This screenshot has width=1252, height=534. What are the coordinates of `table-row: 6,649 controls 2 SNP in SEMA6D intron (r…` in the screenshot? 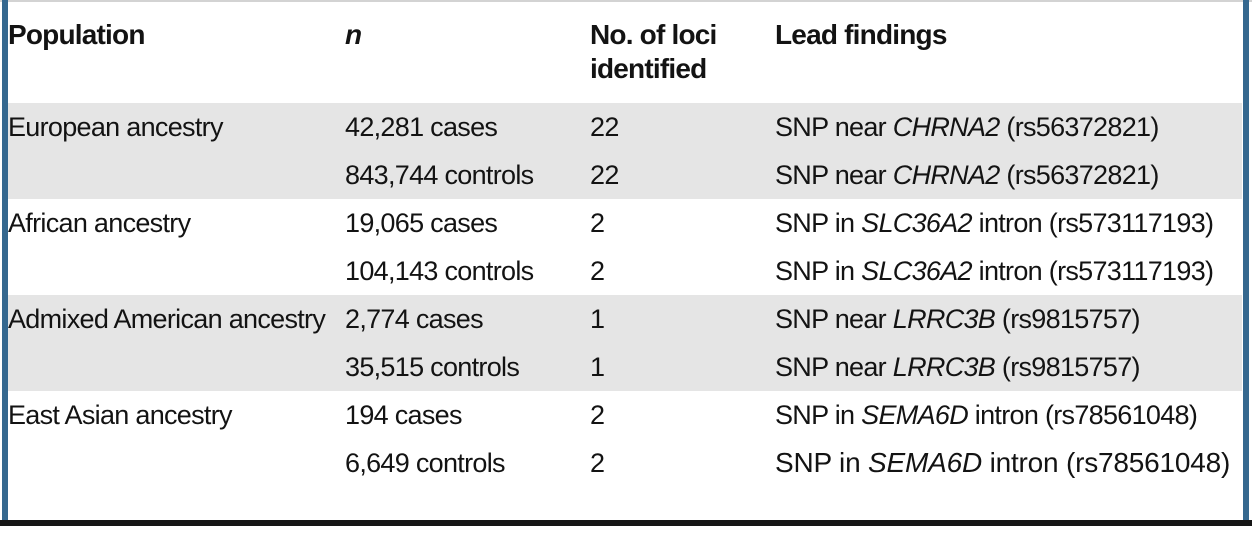 It's located at (625, 463).